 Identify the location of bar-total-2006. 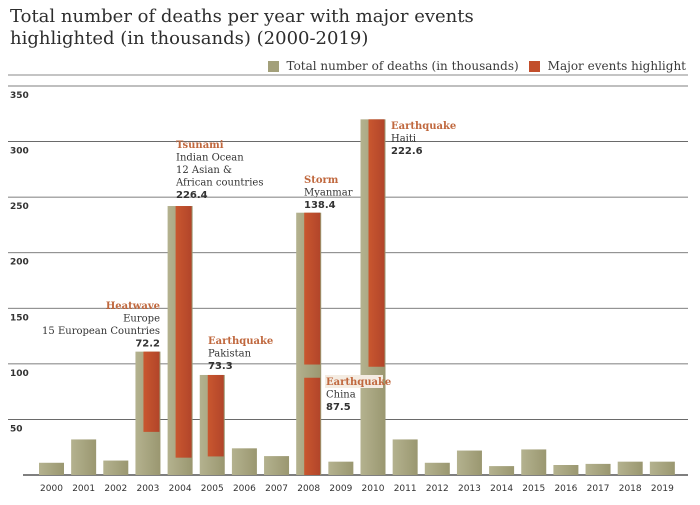
(244, 461).